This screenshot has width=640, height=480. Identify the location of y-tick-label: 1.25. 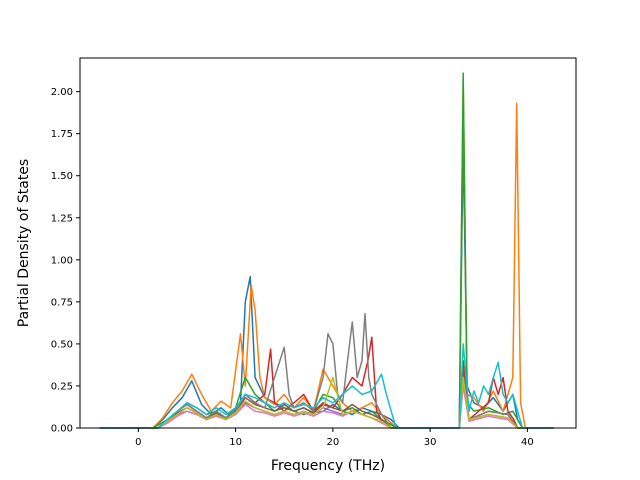
(62, 218).